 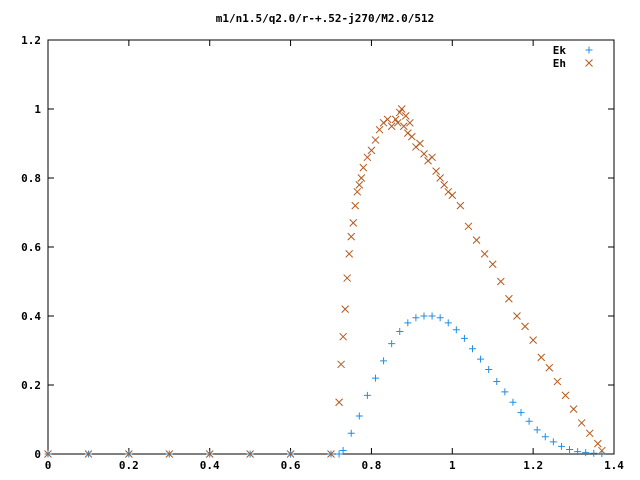 I want to click on x-tick-label: 0.8, so click(x=371, y=465).